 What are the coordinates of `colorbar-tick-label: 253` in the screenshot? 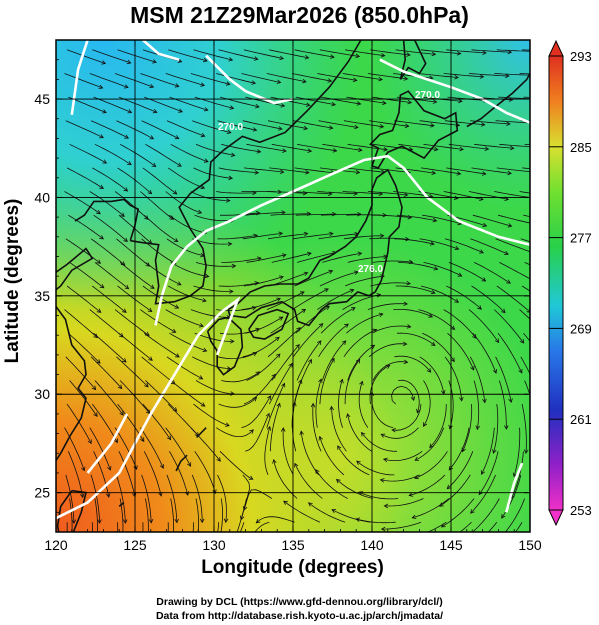 It's located at (581, 510).